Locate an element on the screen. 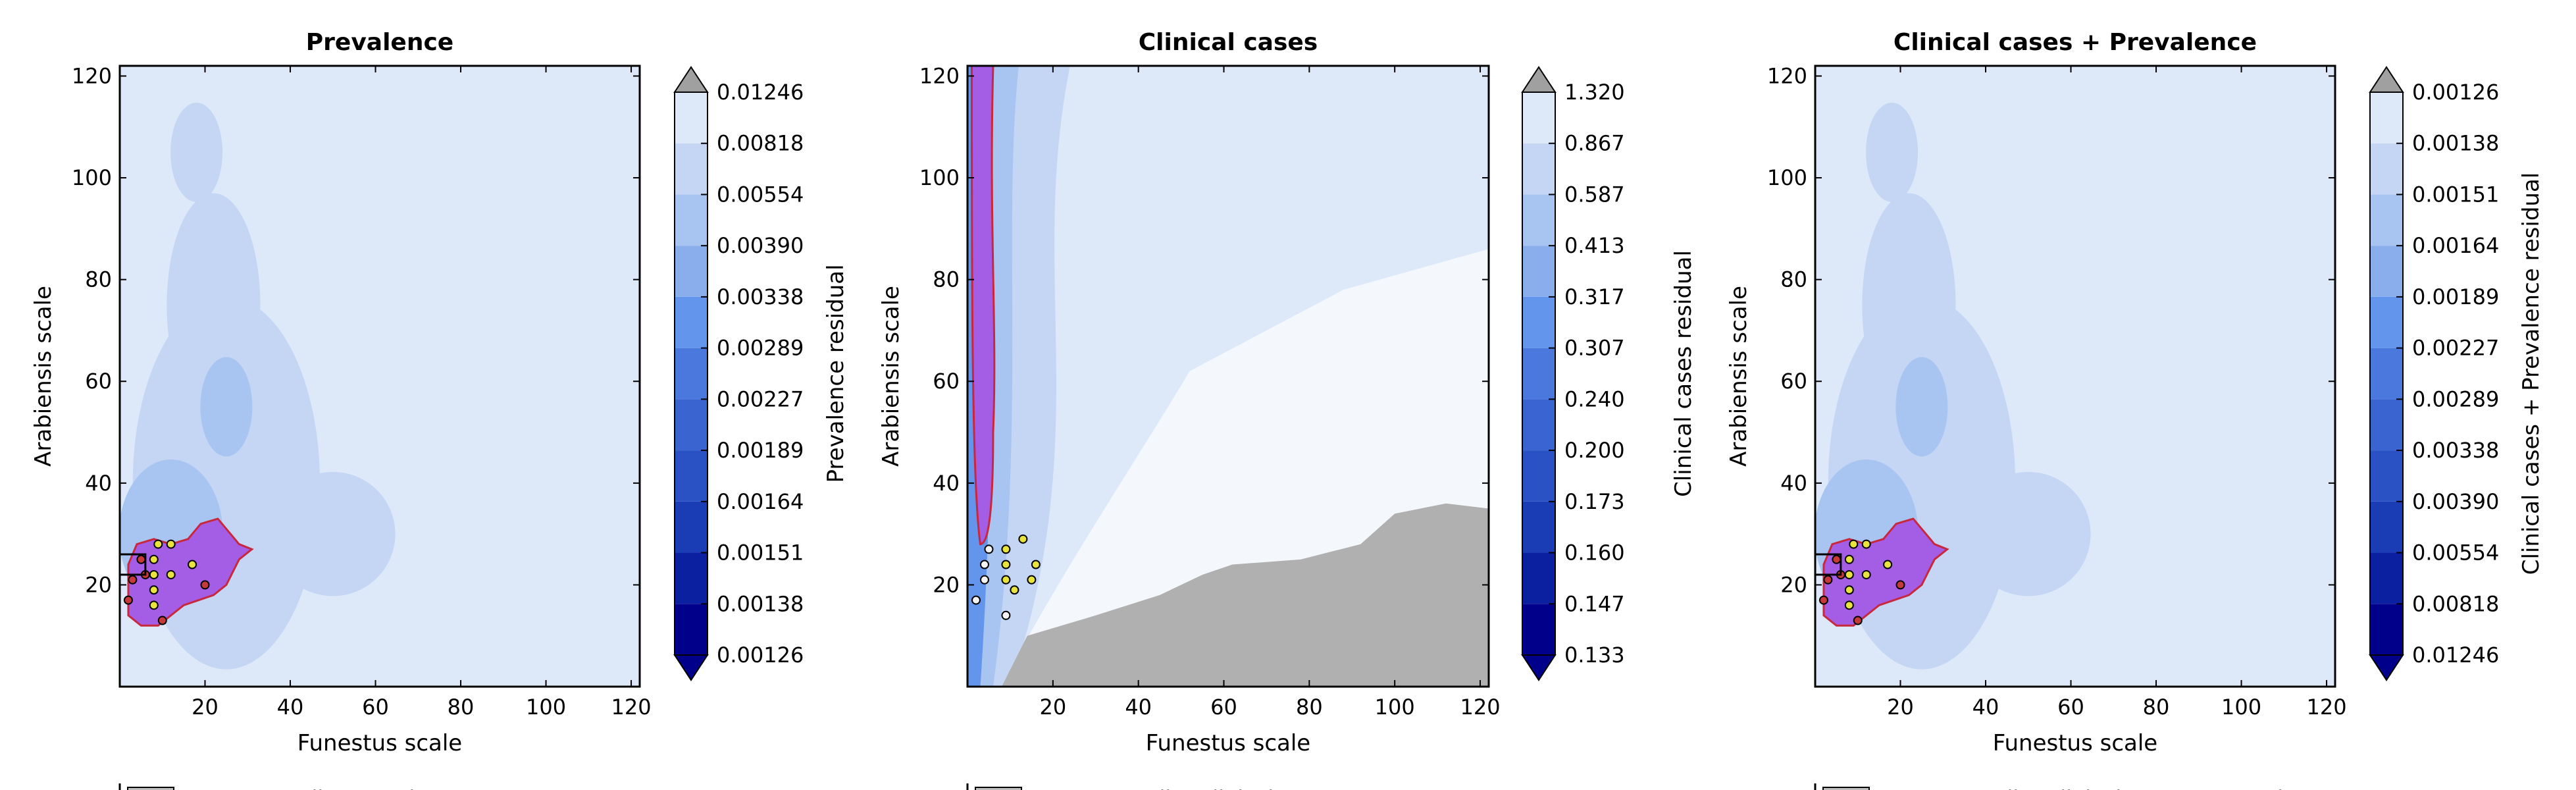 This screenshot has height=790, width=2576. legend-label: 0.1 Percentile: Prevalence is located at coordinates (328, 788).